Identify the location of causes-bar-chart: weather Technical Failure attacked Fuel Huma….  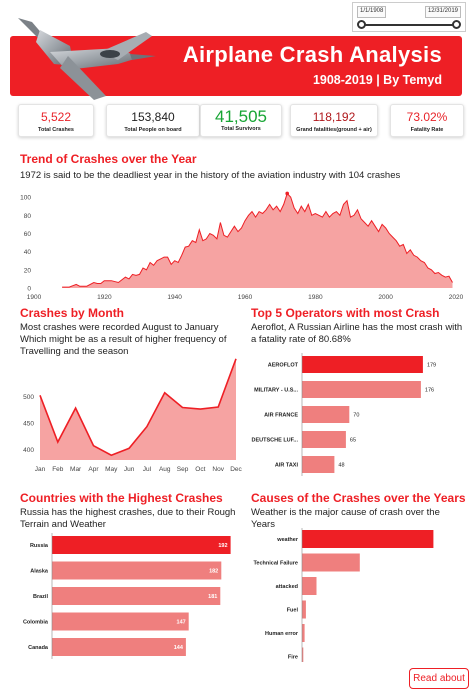
(357, 595).